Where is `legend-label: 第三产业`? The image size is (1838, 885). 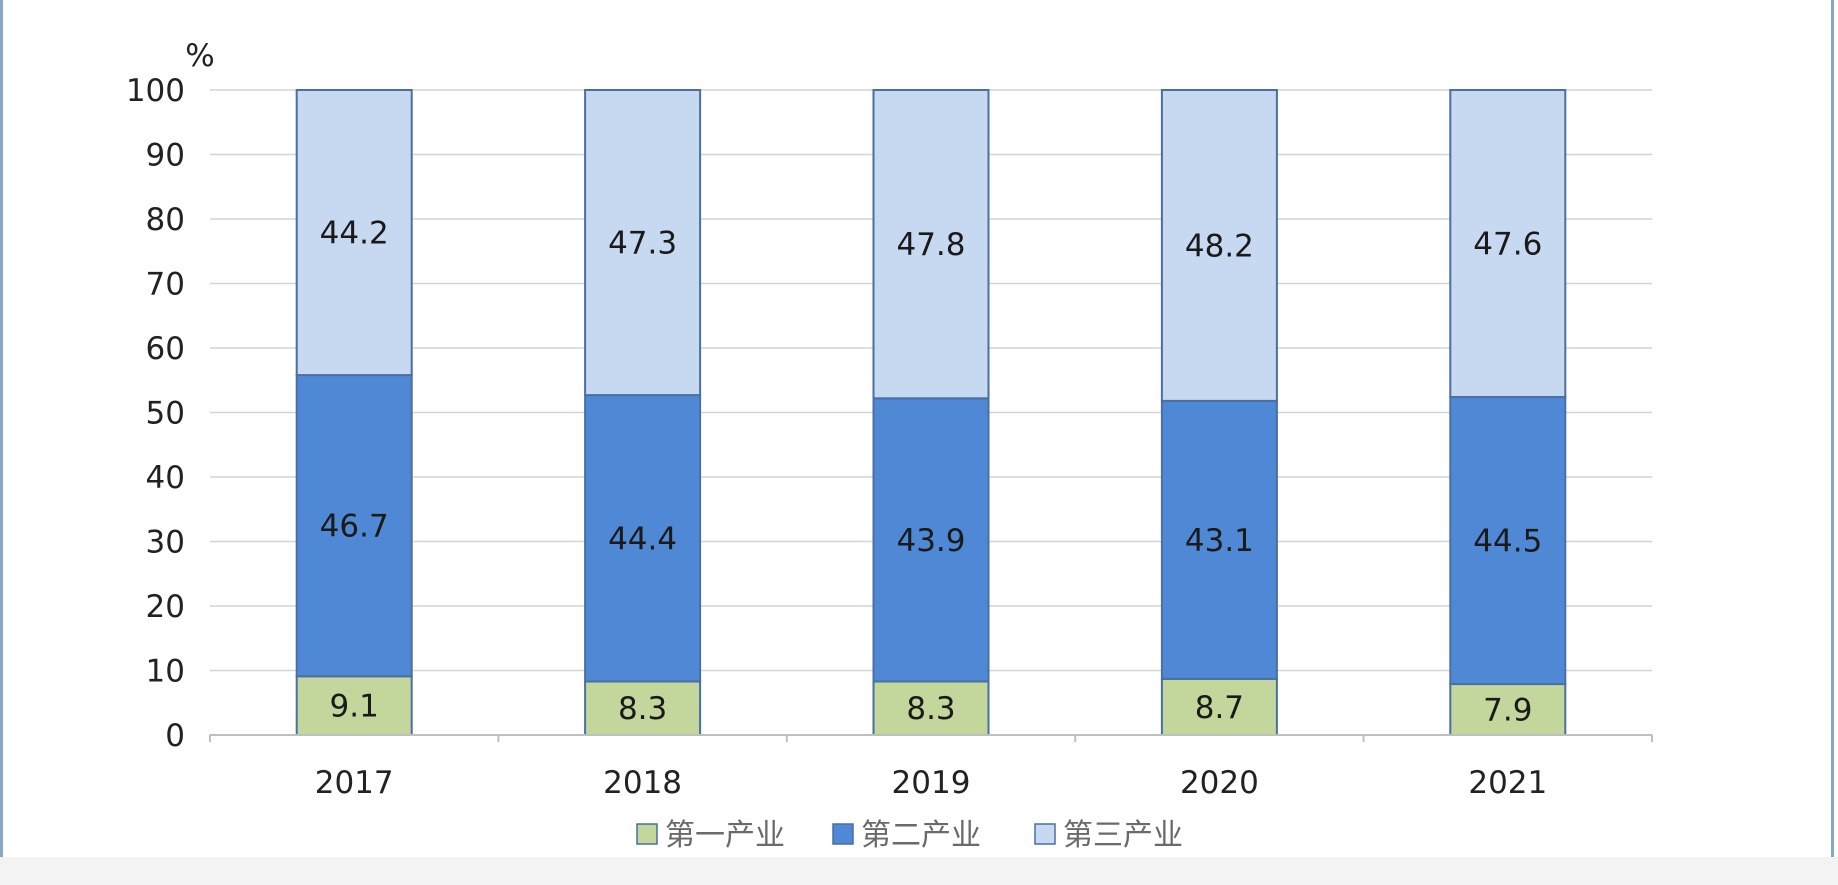 legend-label: 第三产业 is located at coordinates (1123, 835).